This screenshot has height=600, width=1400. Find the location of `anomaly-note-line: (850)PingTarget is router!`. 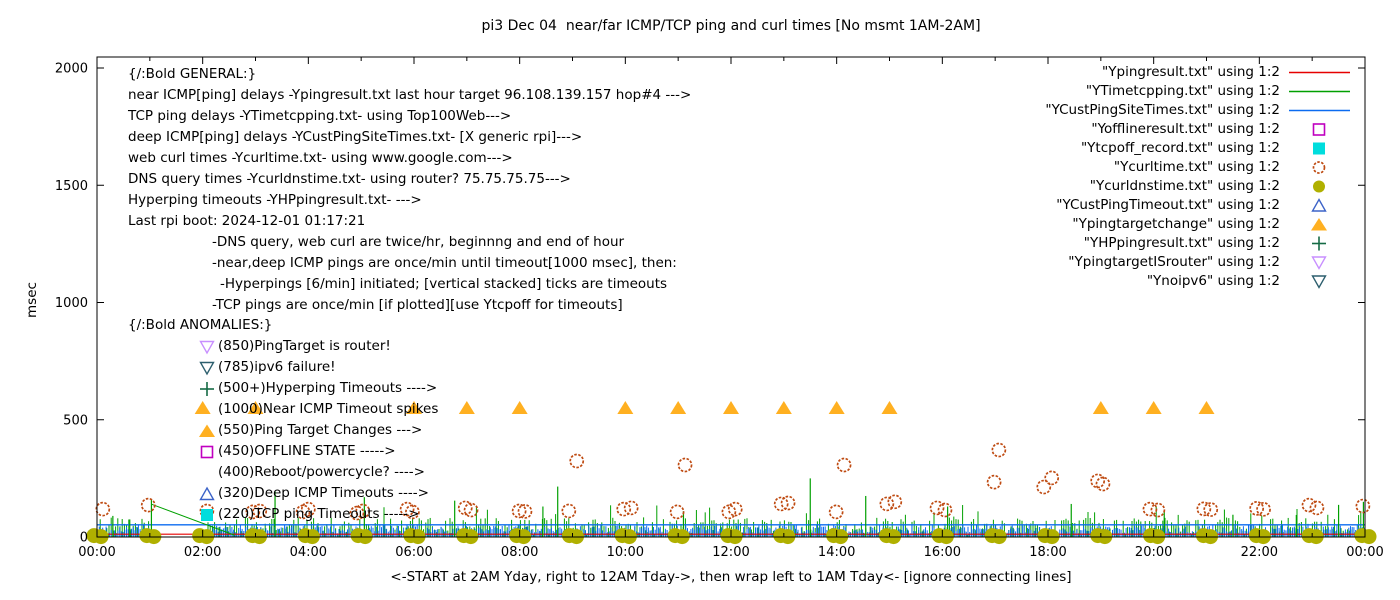

anomaly-note-line: (850)PingTarget is router! is located at coordinates (304, 346).